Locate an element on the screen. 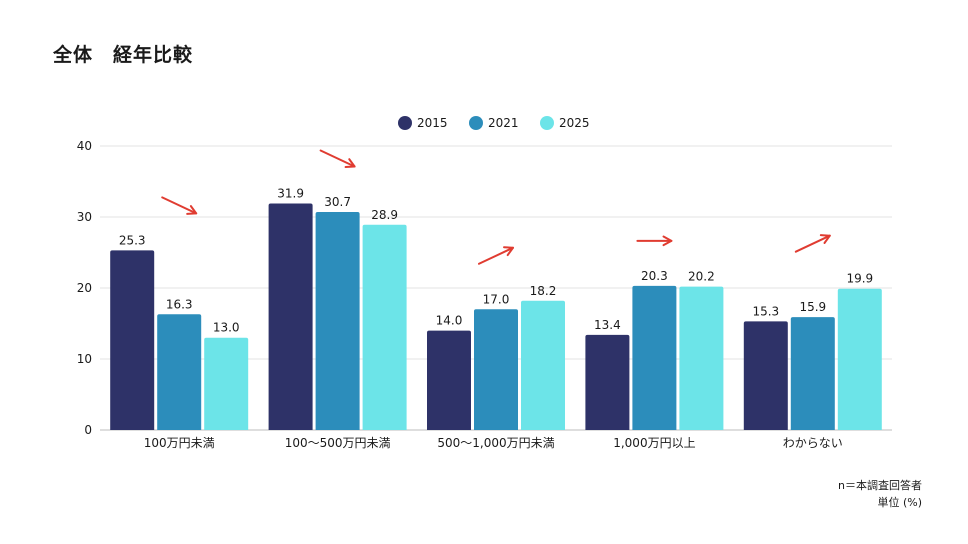 This screenshot has width=968, height=544. data-label: 13.4 is located at coordinates (607, 325).